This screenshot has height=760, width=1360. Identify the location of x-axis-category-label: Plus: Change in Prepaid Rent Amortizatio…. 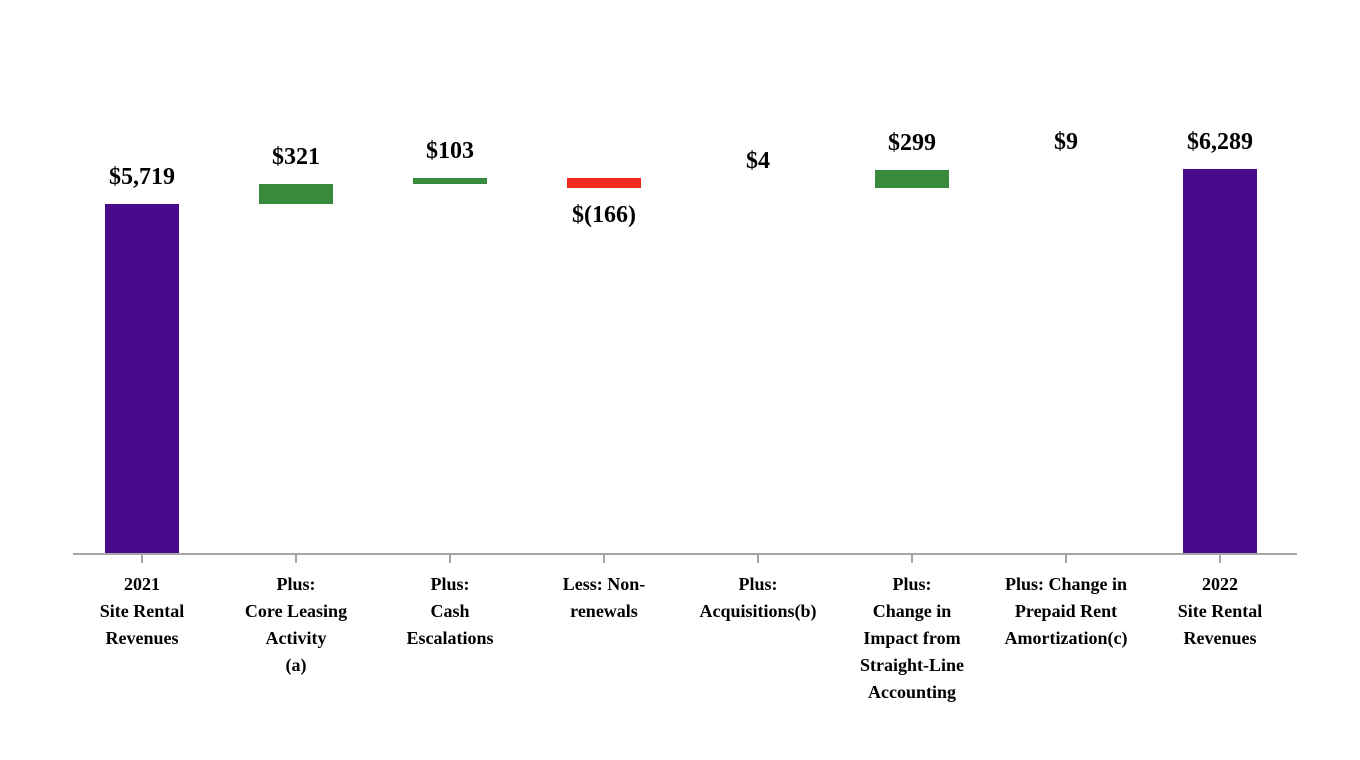
(1066, 611).